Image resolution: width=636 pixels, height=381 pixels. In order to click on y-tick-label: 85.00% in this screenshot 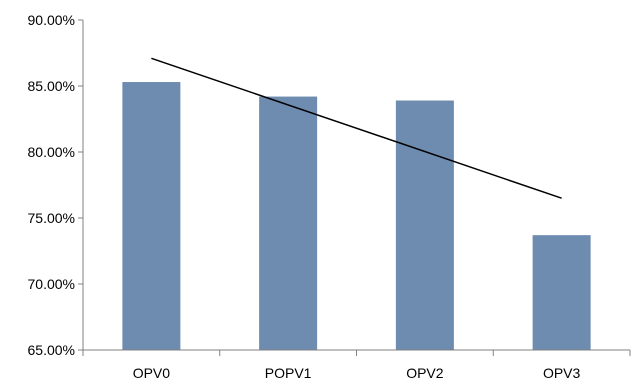, I will do `click(51, 86)`.